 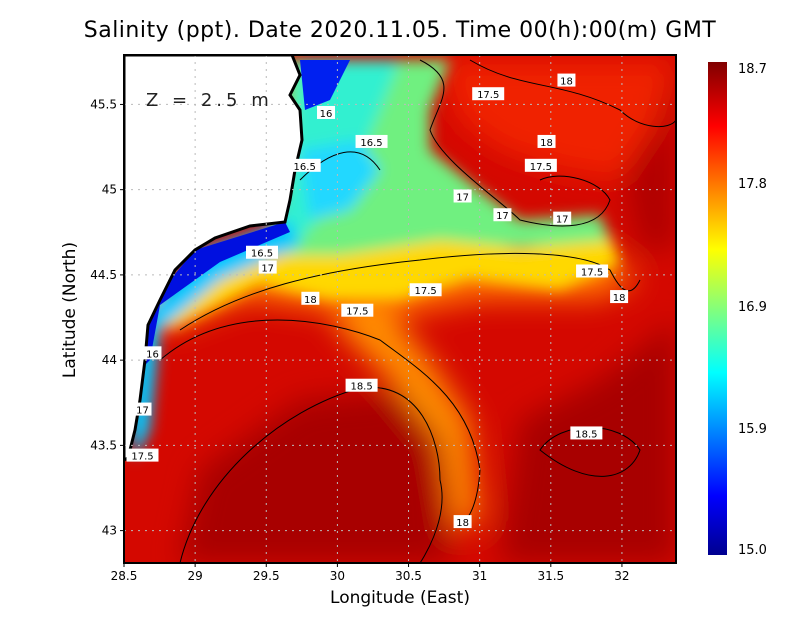 What do you see at coordinates (109, 190) in the screenshot?
I see `y-tick-label: 45` at bounding box center [109, 190].